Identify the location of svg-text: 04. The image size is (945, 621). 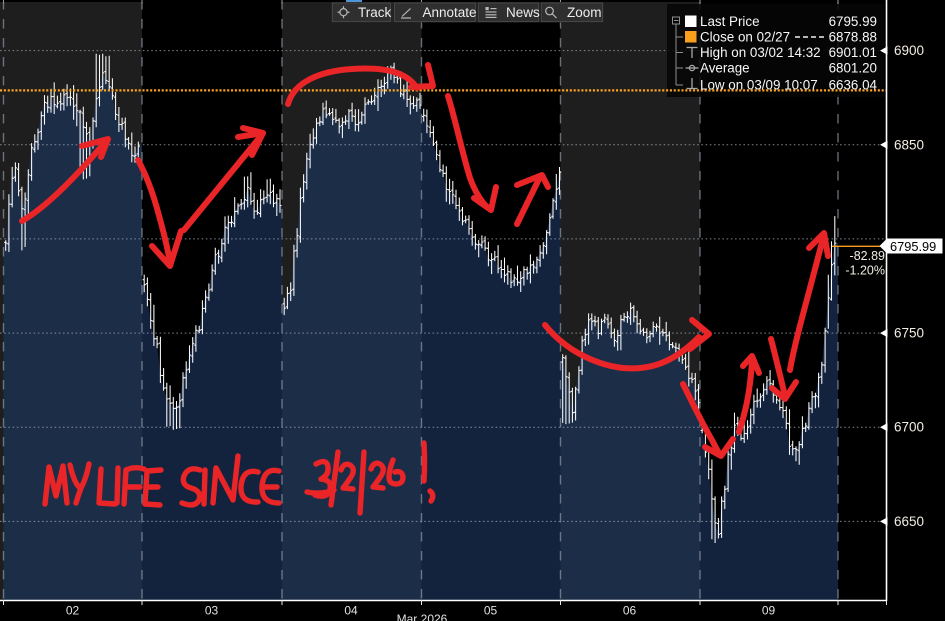
(351, 611).